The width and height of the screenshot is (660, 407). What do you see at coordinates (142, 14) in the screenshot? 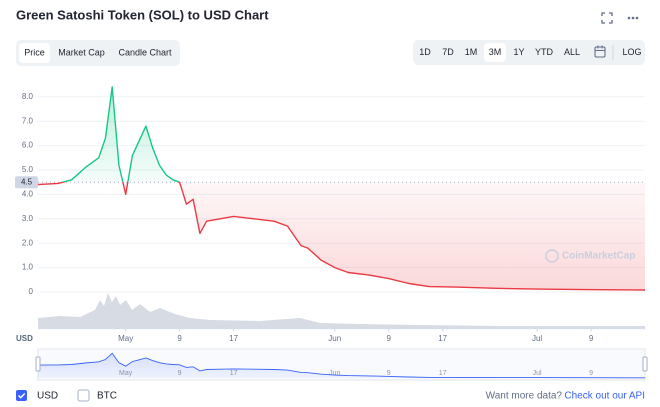
I see `title: Green Satoshi Token (SOL) to USD Chart` at bounding box center [142, 14].